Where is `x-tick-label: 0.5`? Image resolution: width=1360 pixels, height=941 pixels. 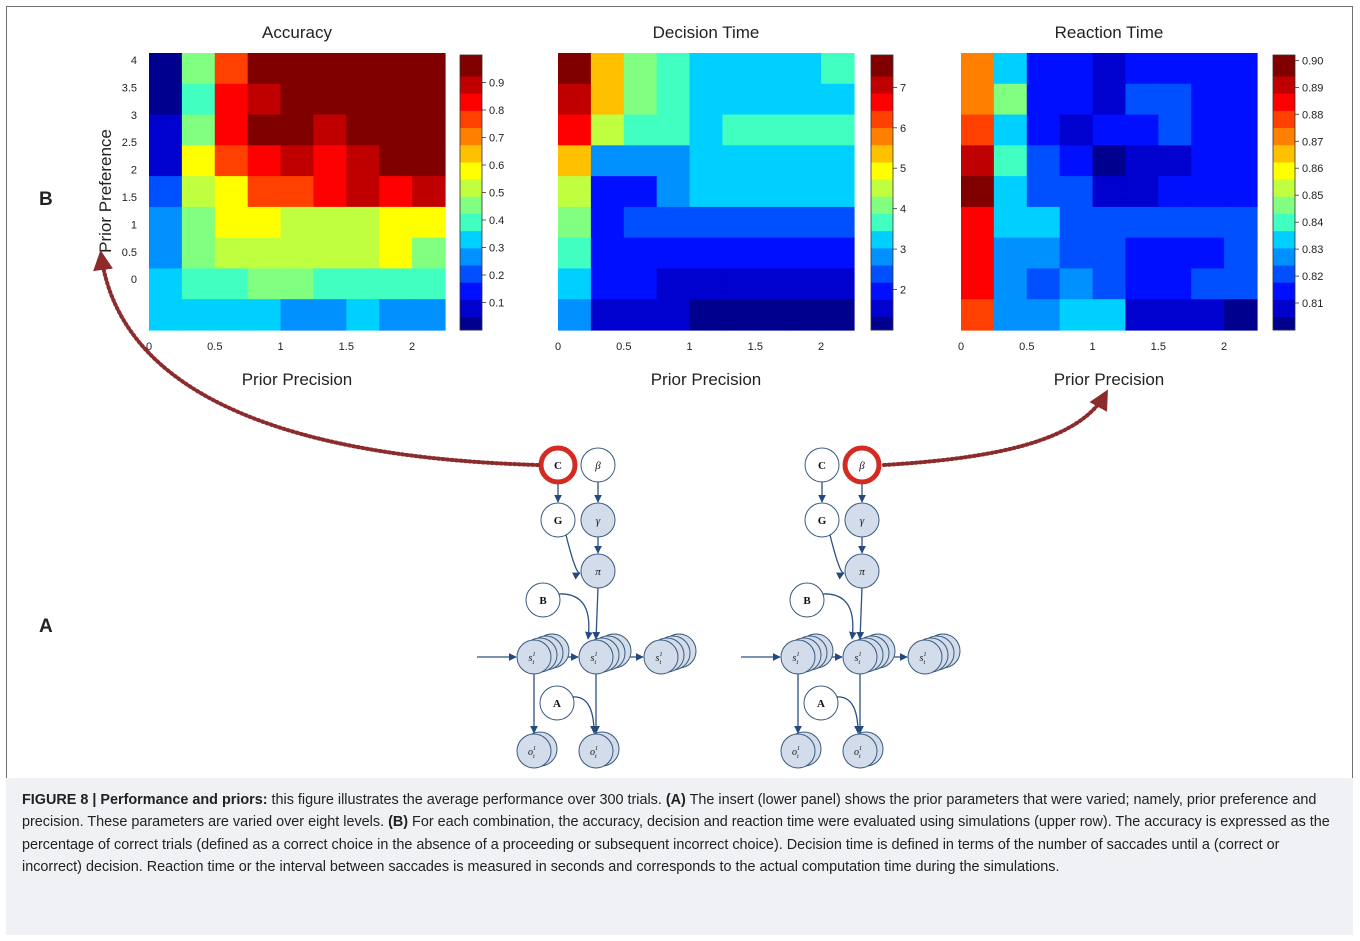 x-tick-label: 0.5 is located at coordinates (214, 347).